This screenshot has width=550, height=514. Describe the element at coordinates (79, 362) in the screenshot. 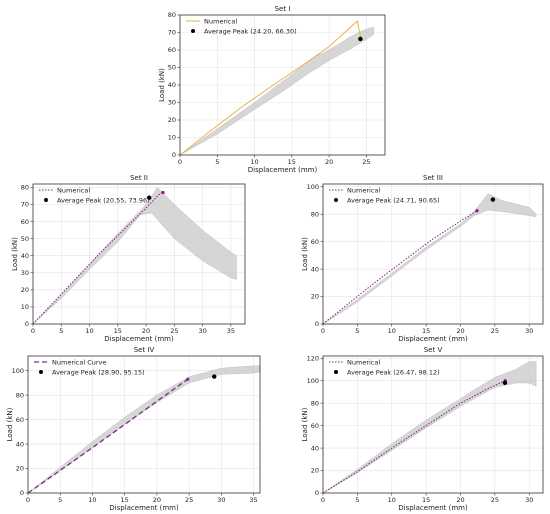

I see `legend-label-numerical: Numerical Curve` at that location.